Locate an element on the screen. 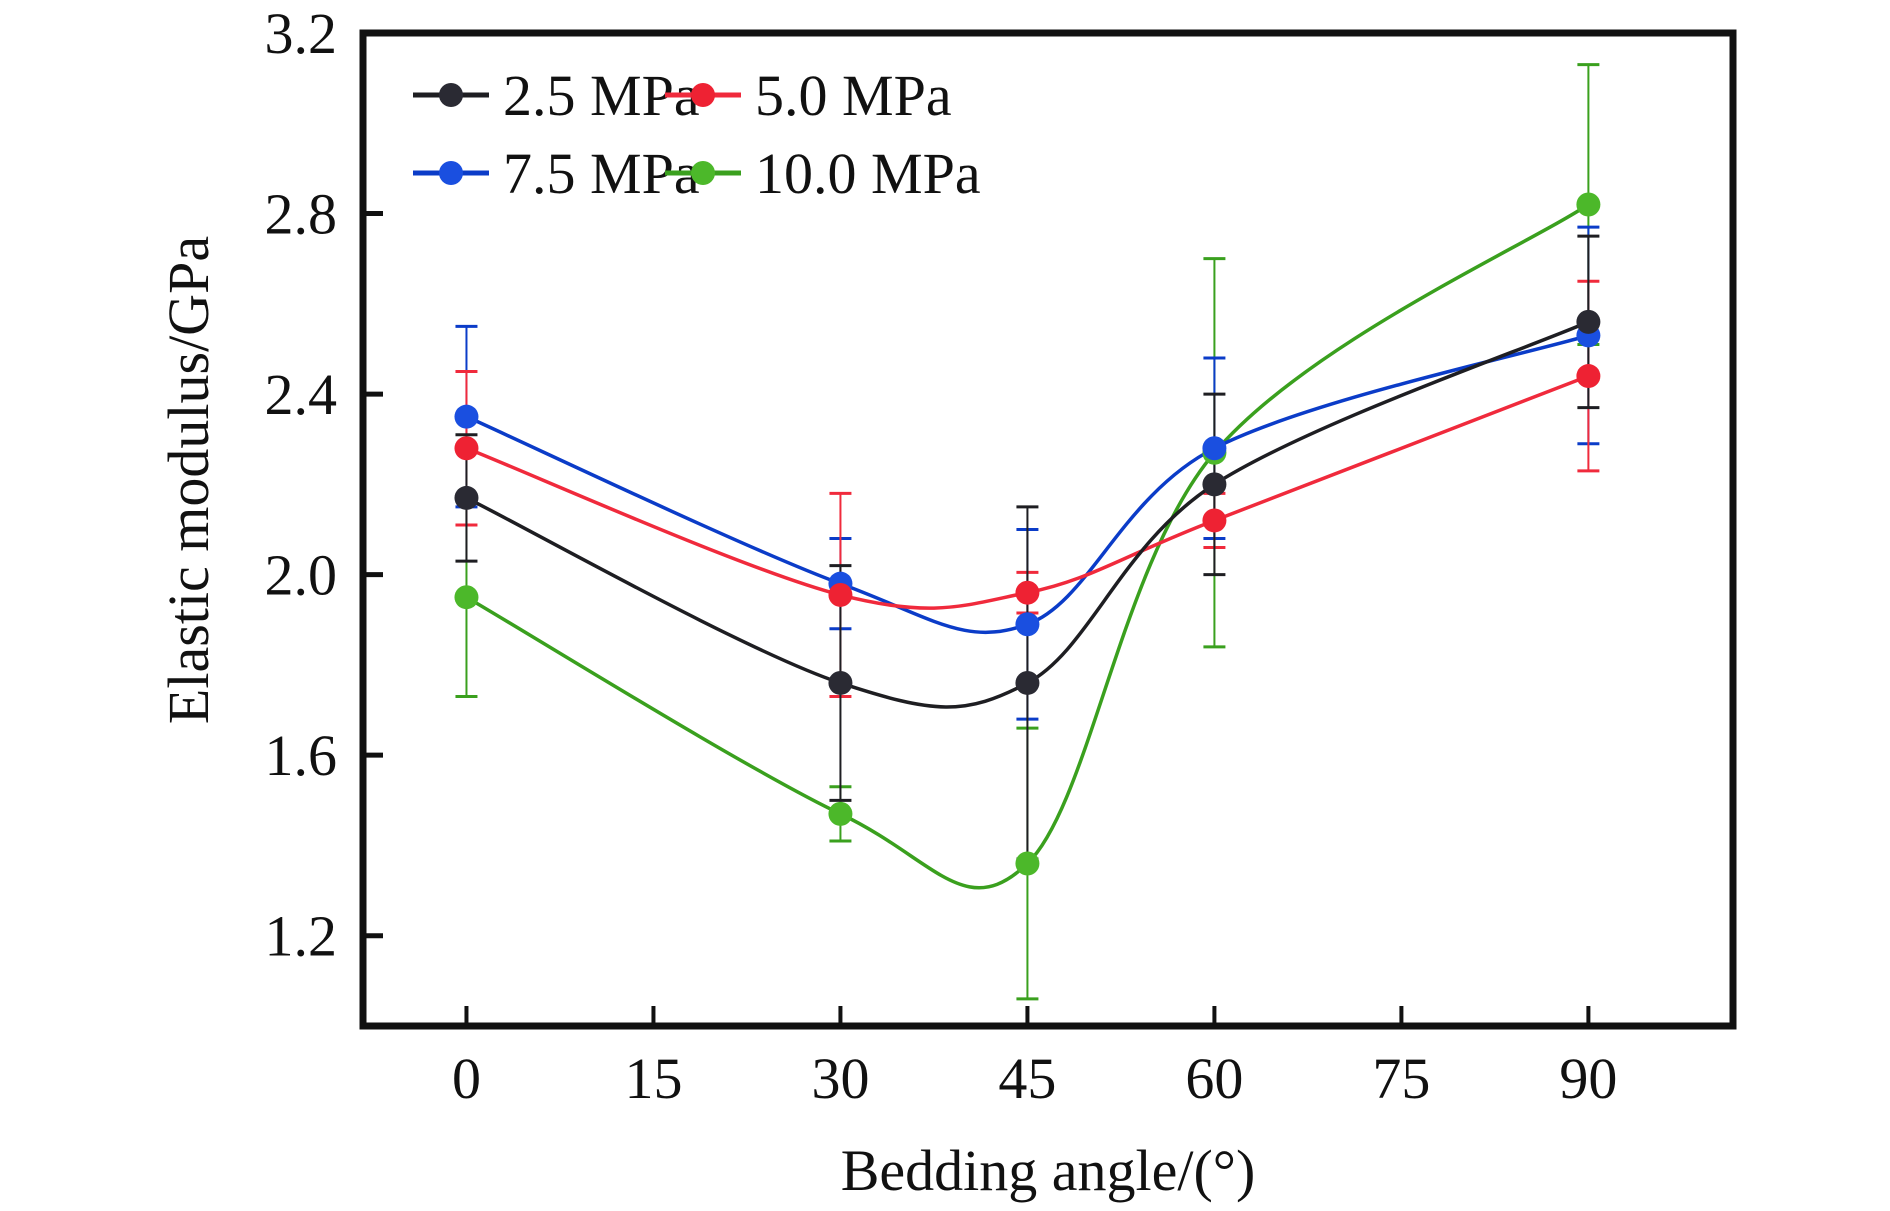  legend-item-2_5-mpa: 2.5 MPa is located at coordinates (556, 95).